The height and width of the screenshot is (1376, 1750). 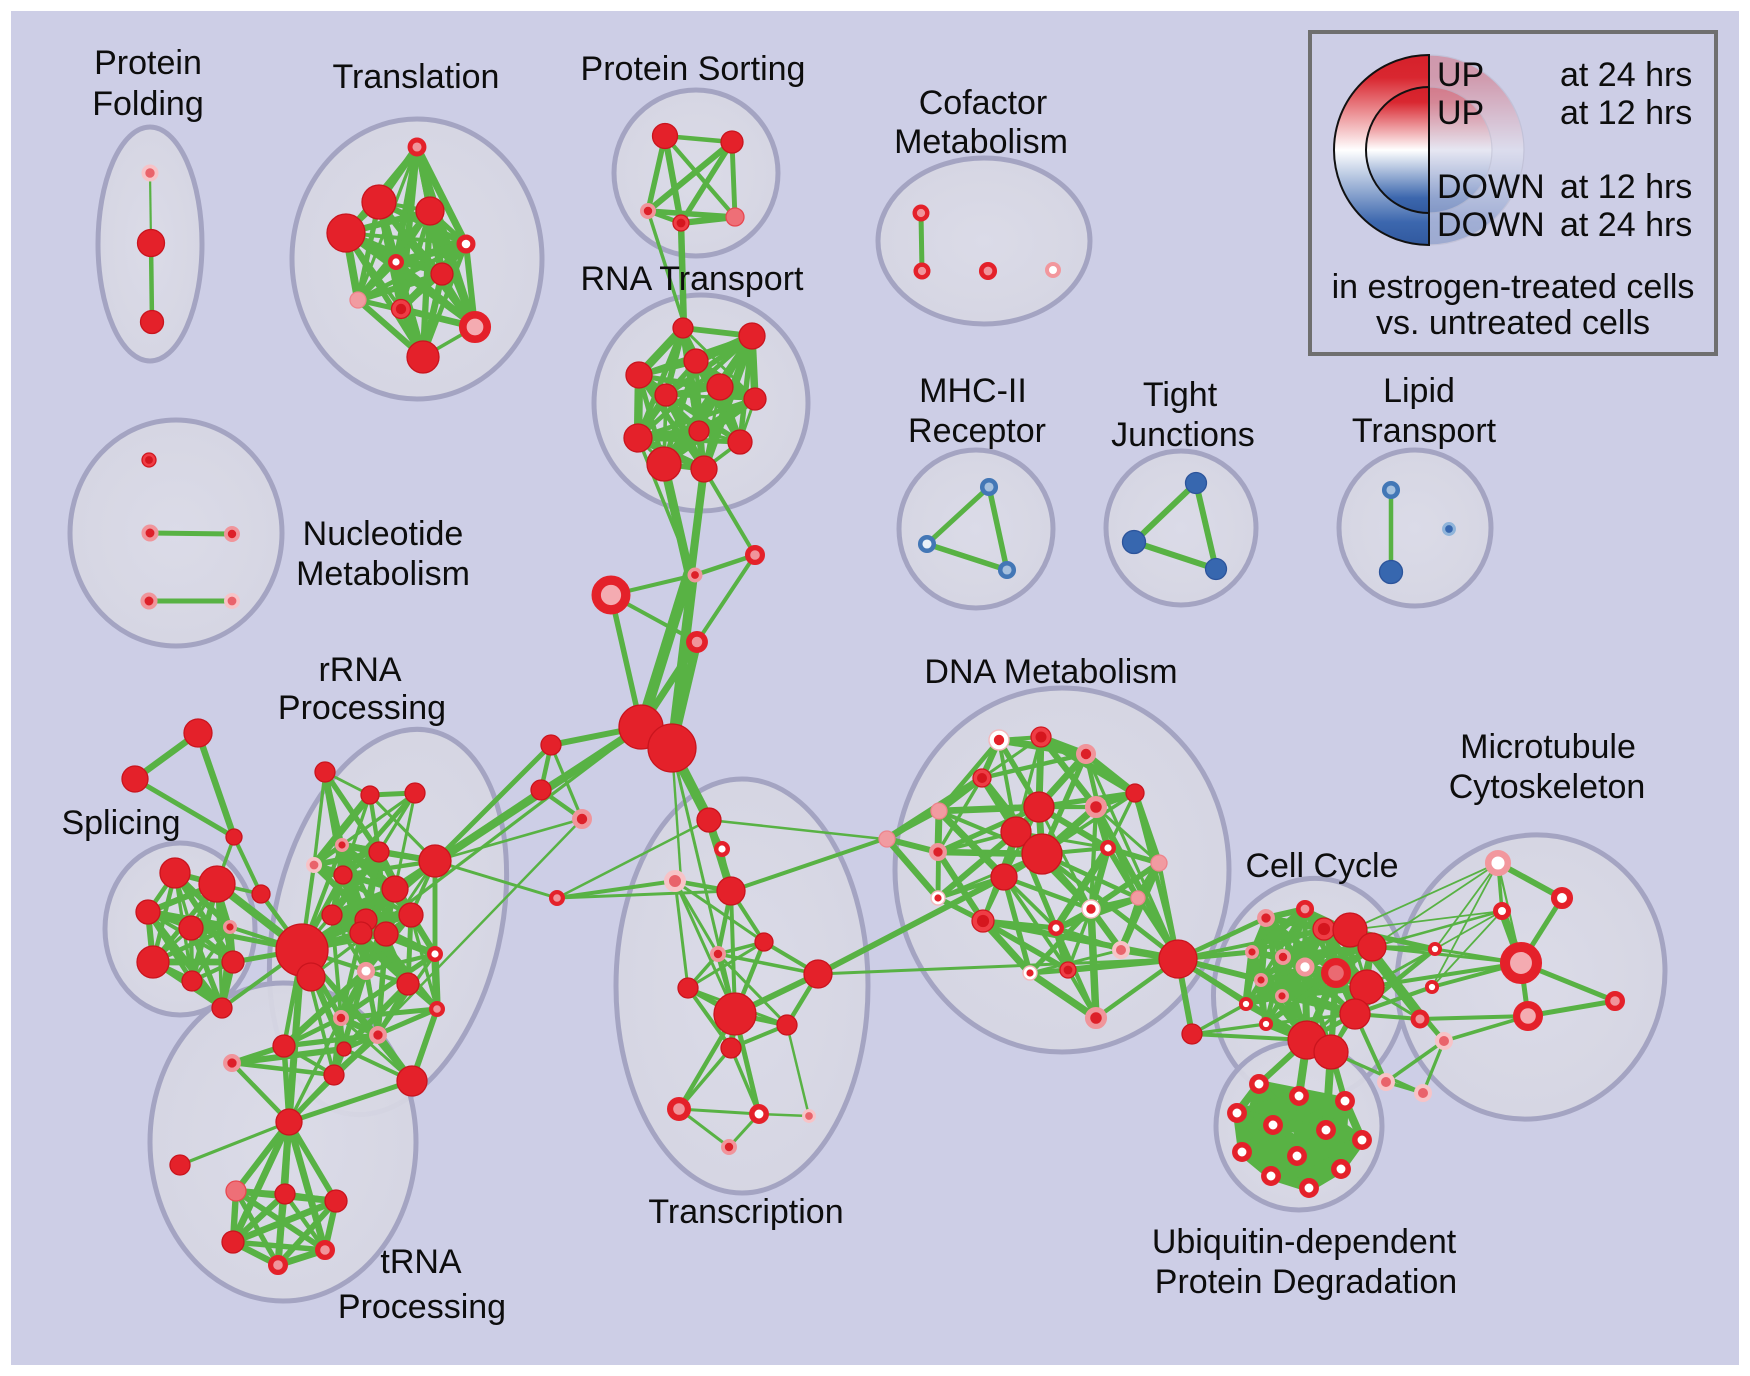 I want to click on svg-text: tRNA, so click(x=421, y=1262).